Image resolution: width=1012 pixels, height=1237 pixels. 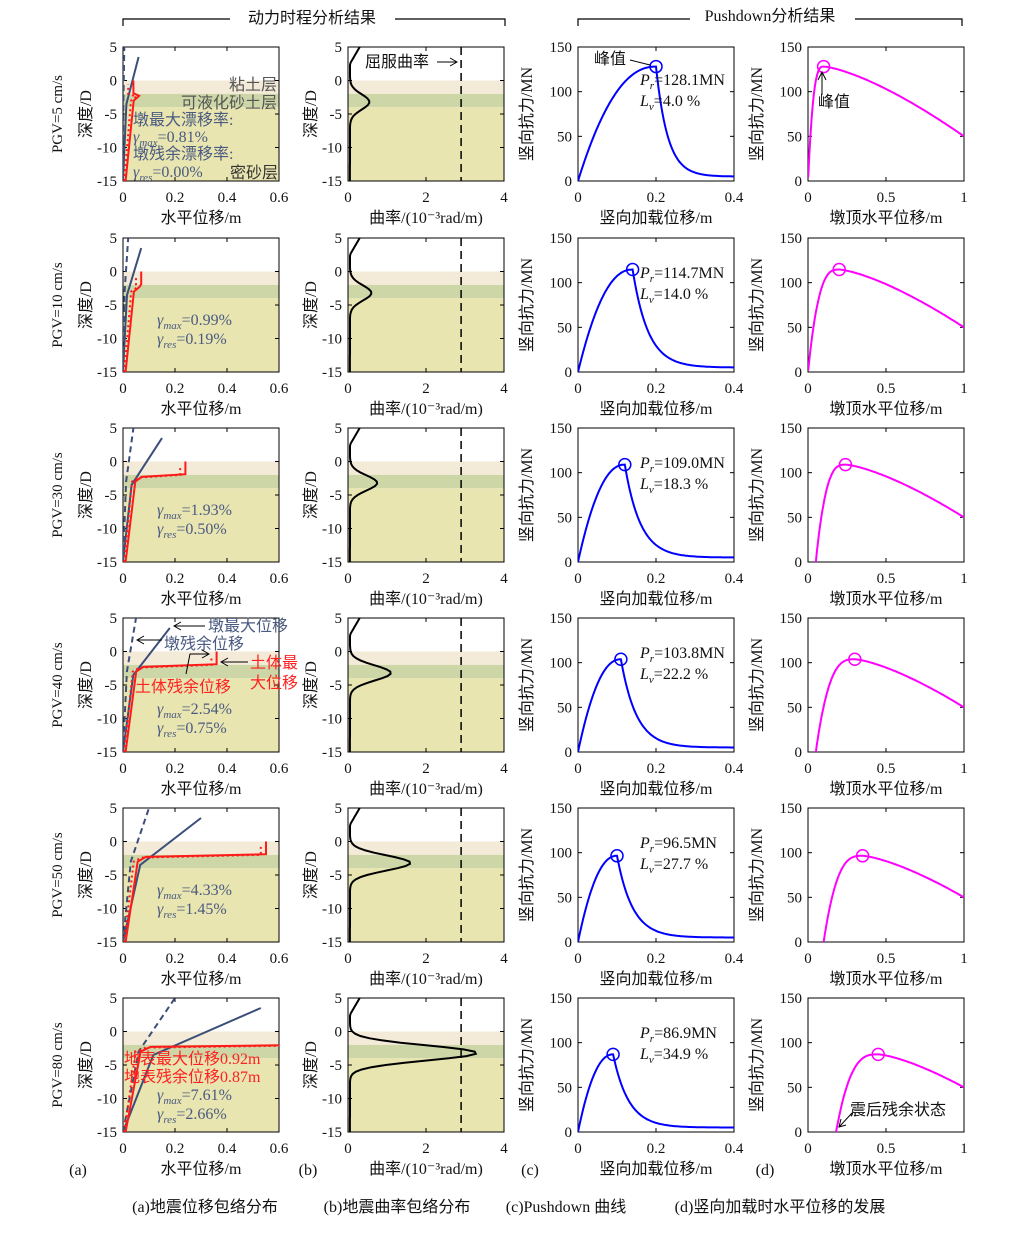 I want to click on lv-label: Lv=18.3 %, so click(x=673, y=486).